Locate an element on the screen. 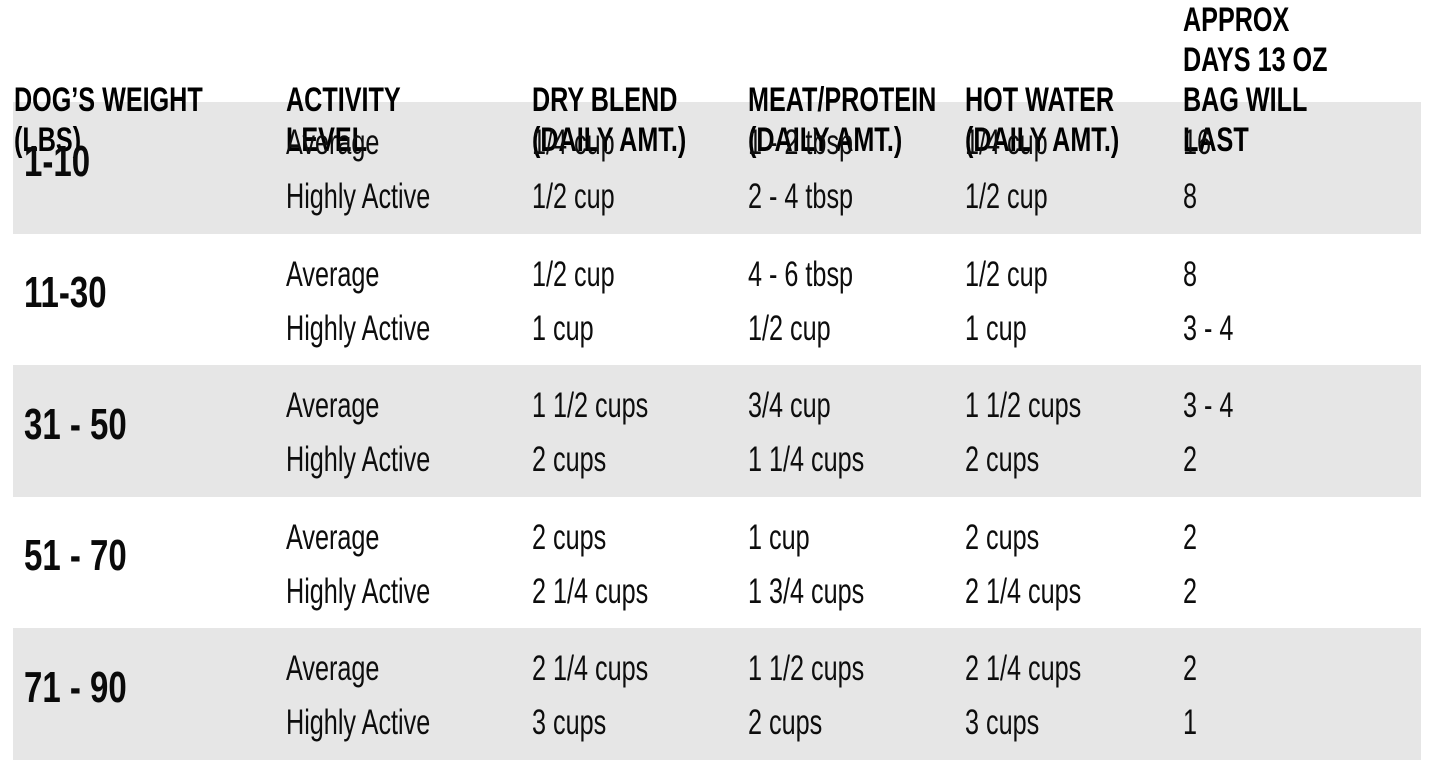  column-header-approx-days: APPROX DAYS 13 OZ BAG WILL LAST is located at coordinates (1255, 80).